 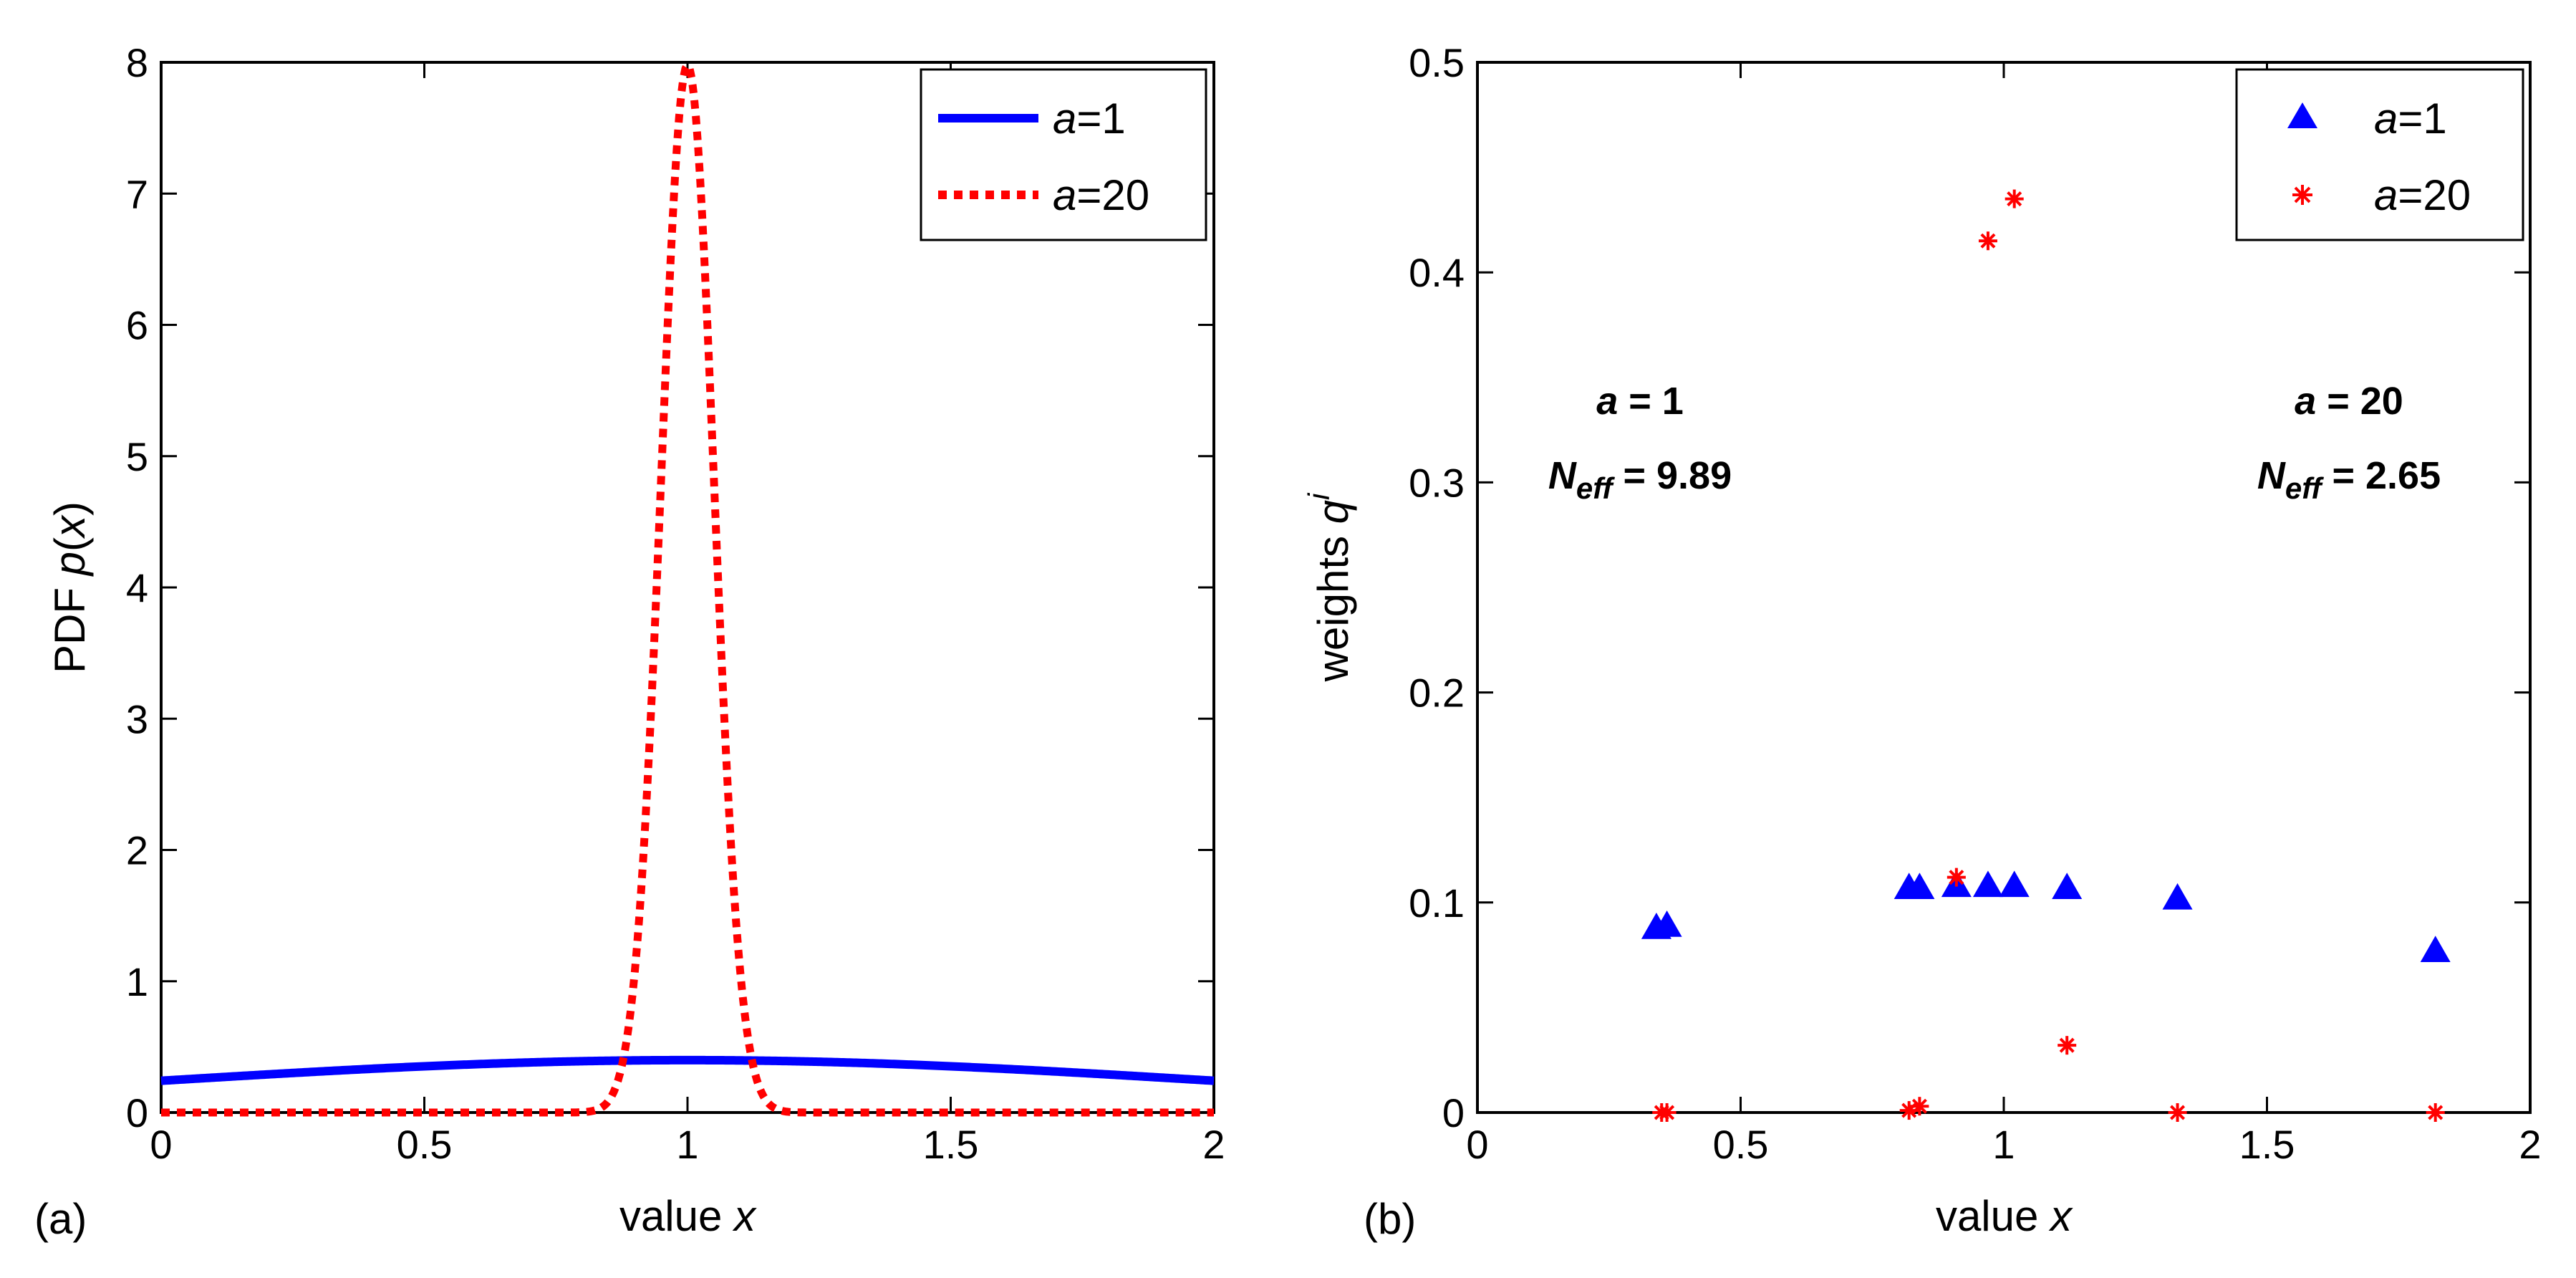 I want to click on panel-a-ytick-label: 7, so click(x=137, y=193).